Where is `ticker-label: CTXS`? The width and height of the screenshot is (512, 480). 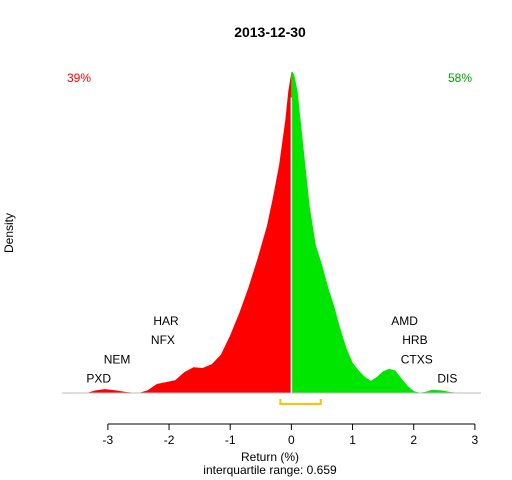
ticker-label: CTXS is located at coordinates (417, 359).